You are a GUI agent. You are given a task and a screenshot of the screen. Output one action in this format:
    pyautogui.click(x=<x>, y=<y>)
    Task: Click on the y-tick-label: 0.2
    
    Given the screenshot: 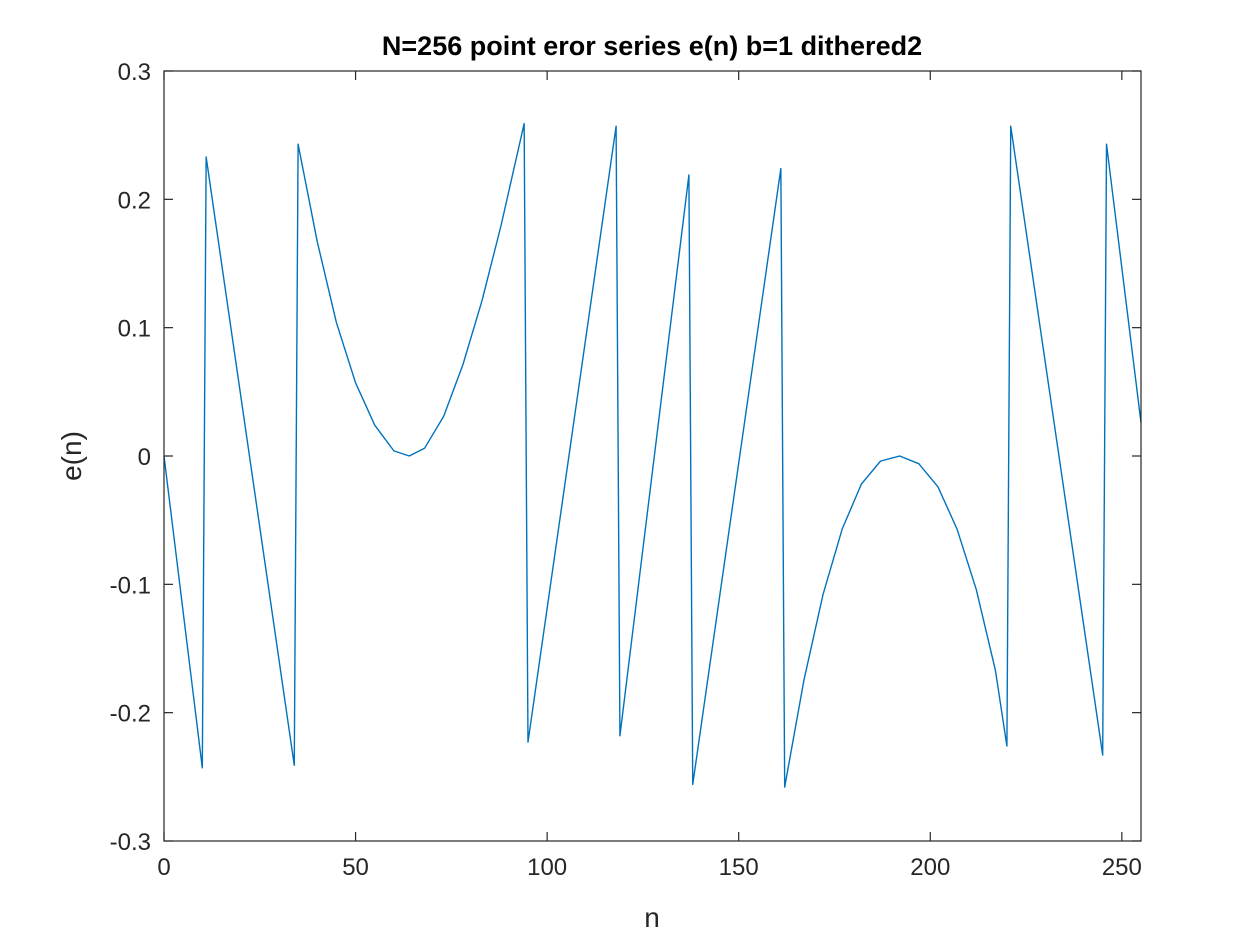 What is the action you would take?
    pyautogui.click(x=134, y=200)
    